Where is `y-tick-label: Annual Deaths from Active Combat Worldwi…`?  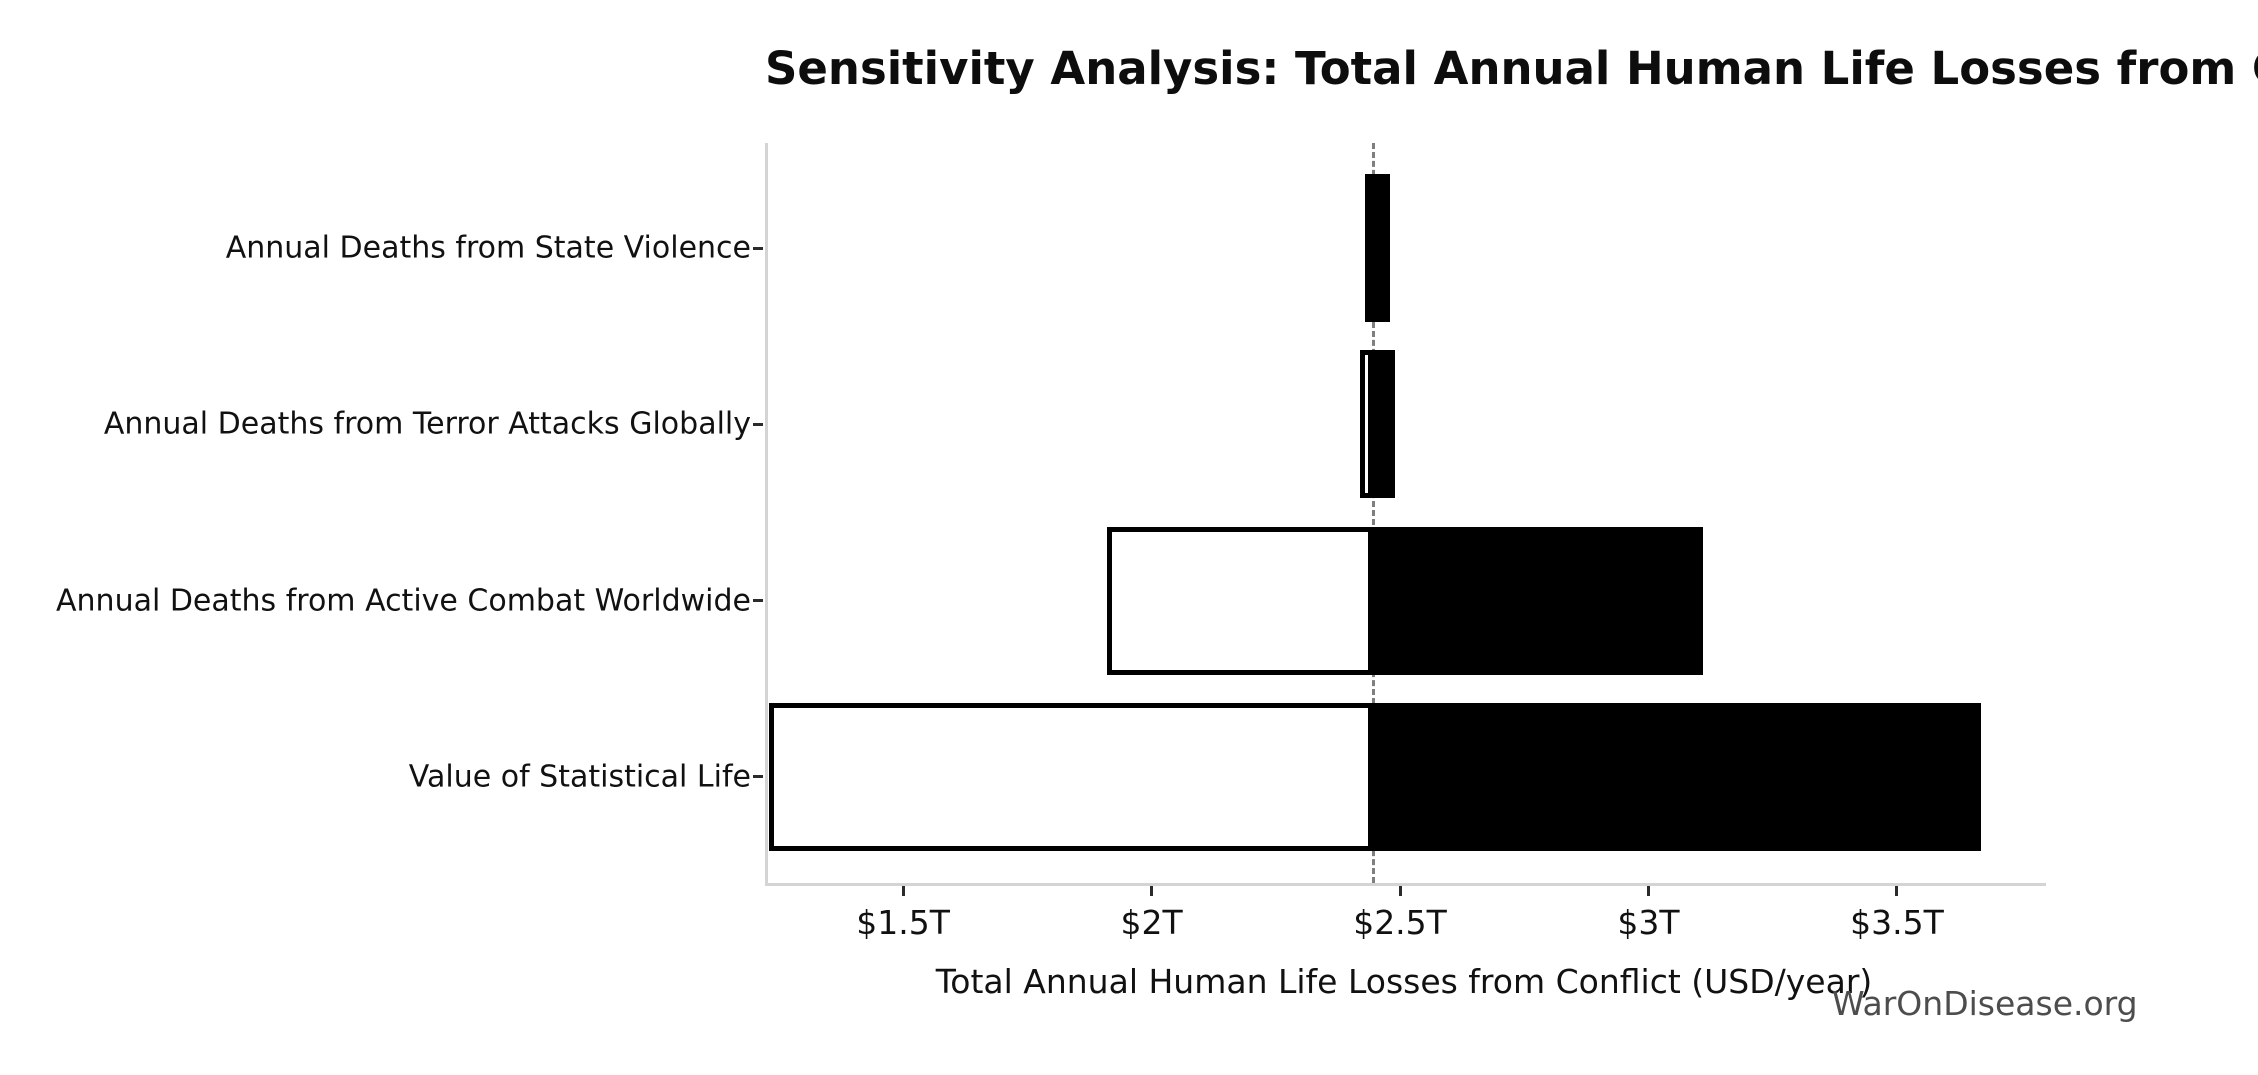 y-tick-label: Annual Deaths from Active Combat Worldwi… is located at coordinates (403, 601).